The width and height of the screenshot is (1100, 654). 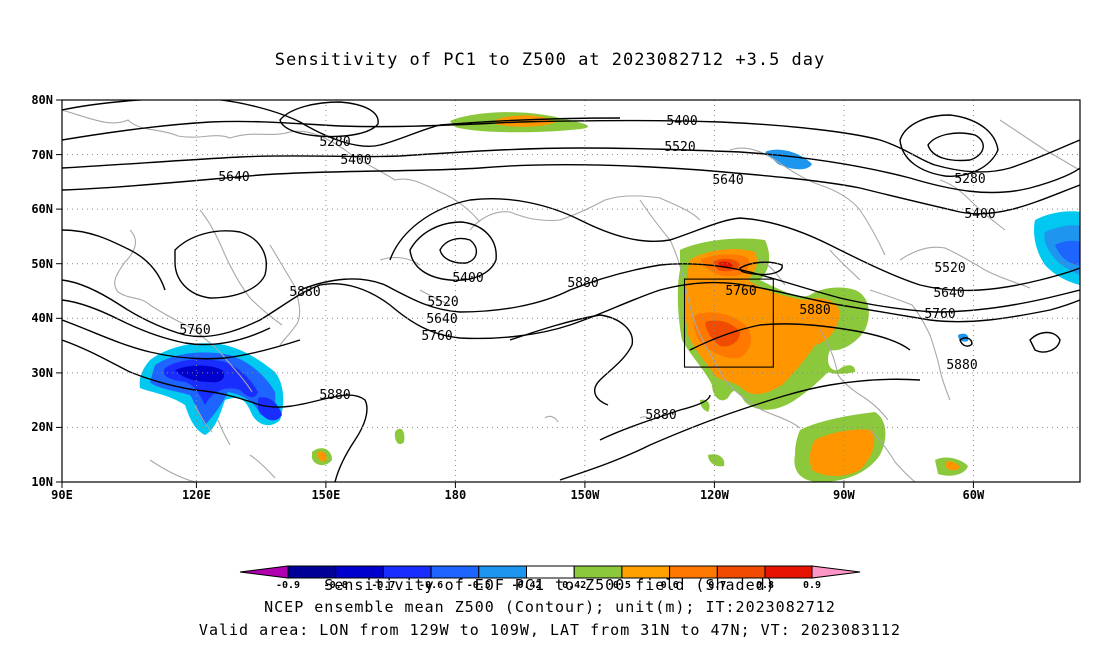 What do you see at coordinates (42, 264) in the screenshot?
I see `lat-label: 50N` at bounding box center [42, 264].